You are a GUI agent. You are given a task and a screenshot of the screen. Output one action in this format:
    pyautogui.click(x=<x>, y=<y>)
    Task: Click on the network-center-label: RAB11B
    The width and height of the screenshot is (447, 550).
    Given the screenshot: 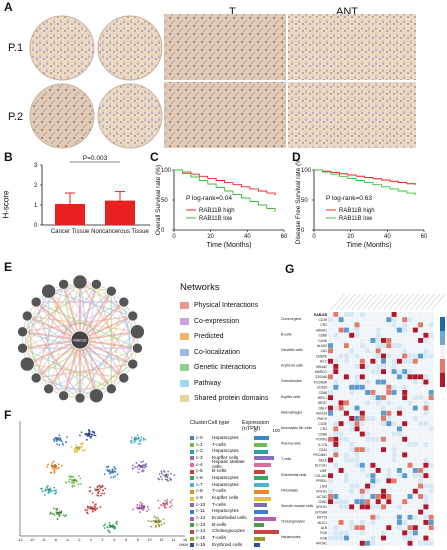 What is the action you would take?
    pyautogui.click(x=80, y=341)
    